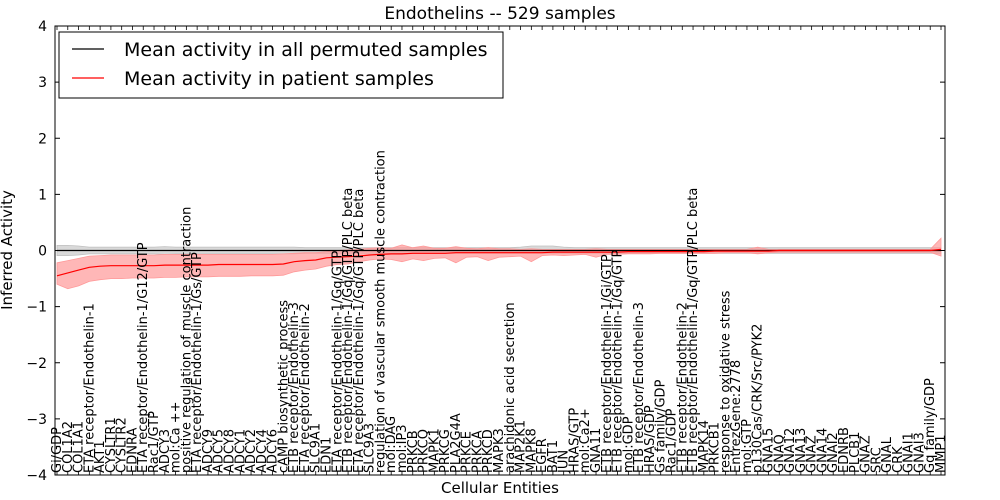 This screenshot has width=1000, height=500. I want to click on entity-label: GNAI1, so click(909, 452).